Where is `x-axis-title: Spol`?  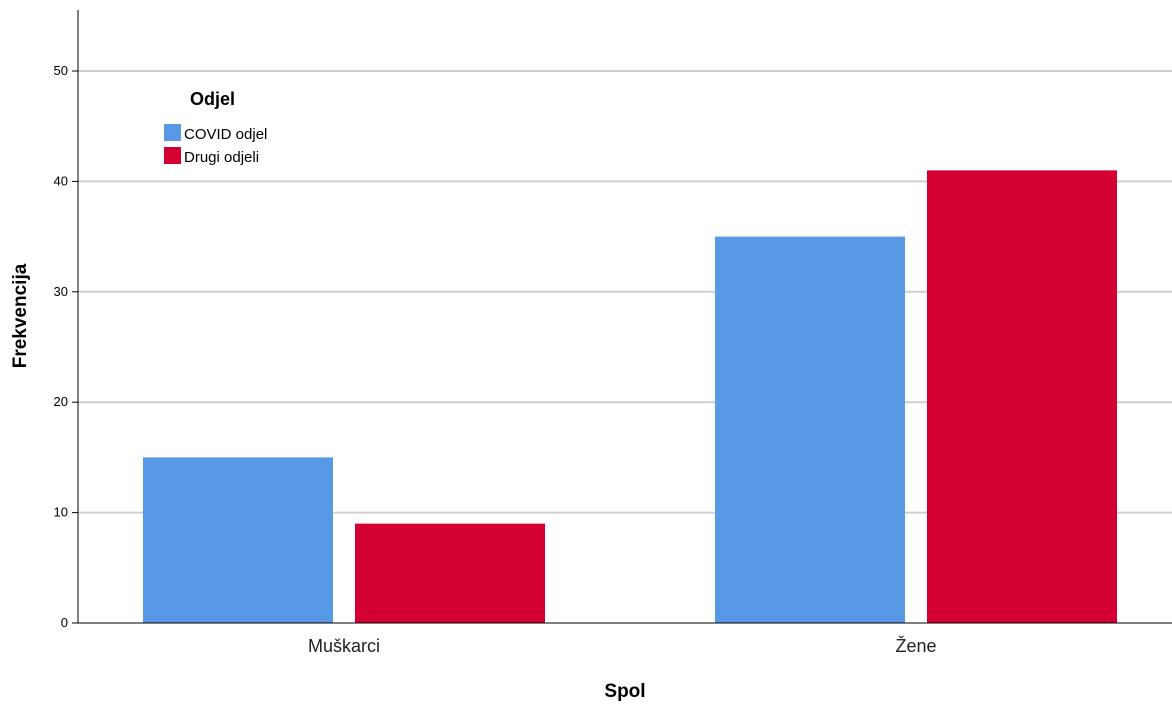 x-axis-title: Spol is located at coordinates (624, 691).